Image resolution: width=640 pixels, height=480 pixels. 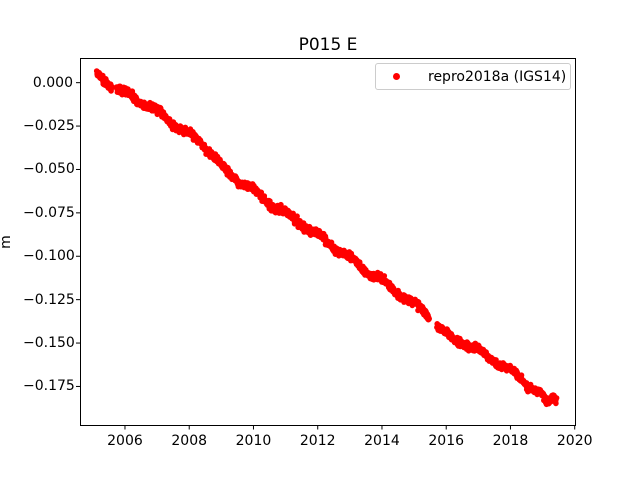 I want to click on x-tick-label: 2010, so click(x=253, y=441).